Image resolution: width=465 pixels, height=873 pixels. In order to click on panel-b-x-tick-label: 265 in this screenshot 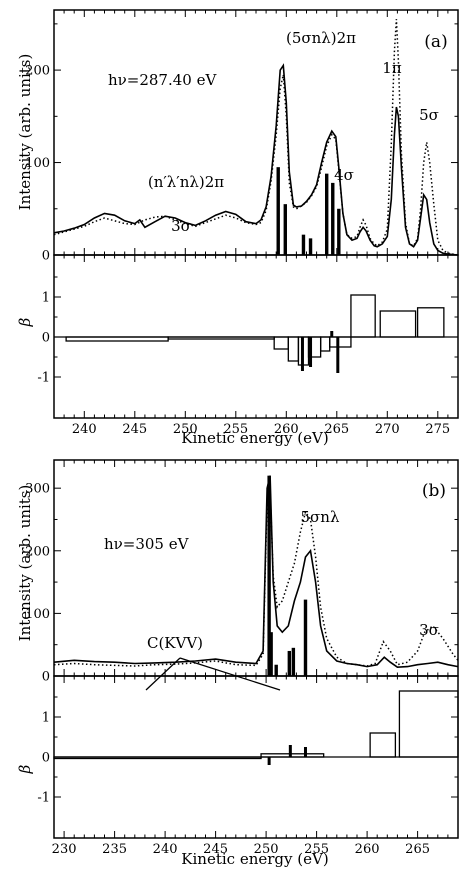, I will do `click(417, 849)`.